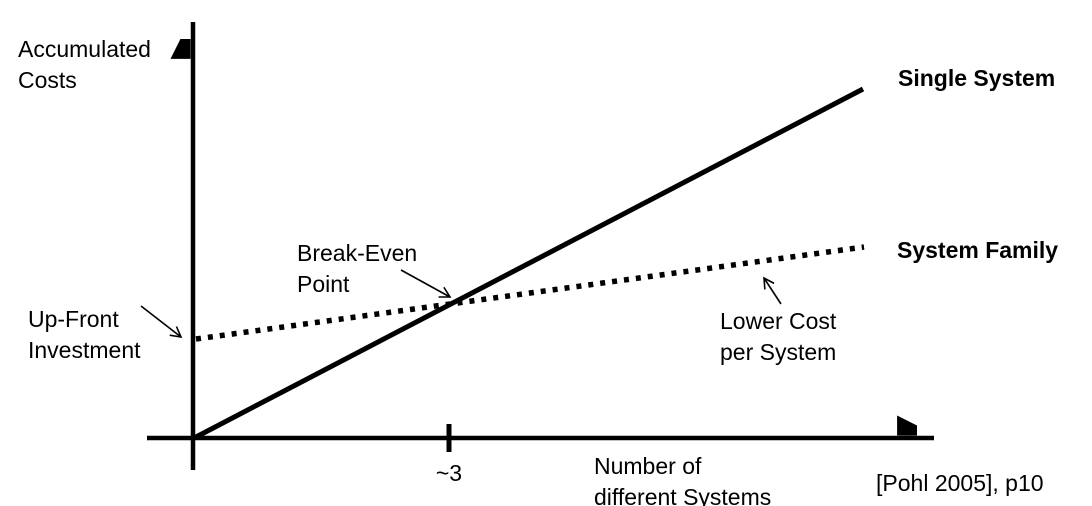 The height and width of the screenshot is (506, 1092). I want to click on system-family-label: System Family, so click(978, 250).